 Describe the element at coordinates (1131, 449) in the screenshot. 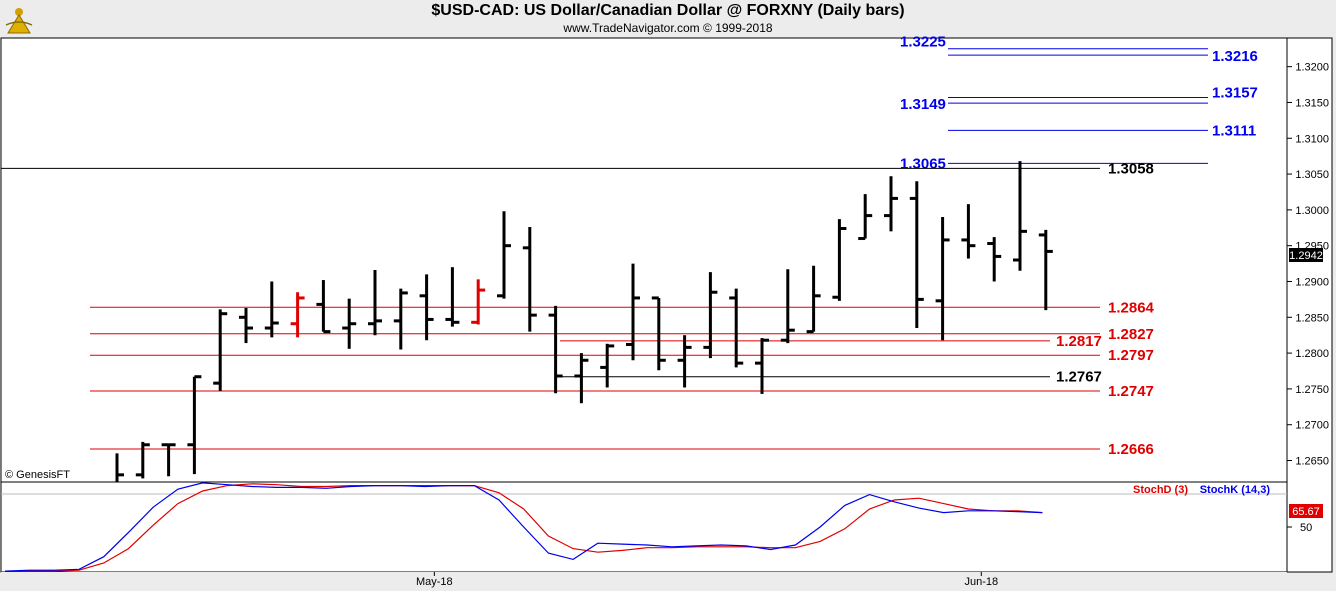

I see `level-label: 1.2666` at that location.